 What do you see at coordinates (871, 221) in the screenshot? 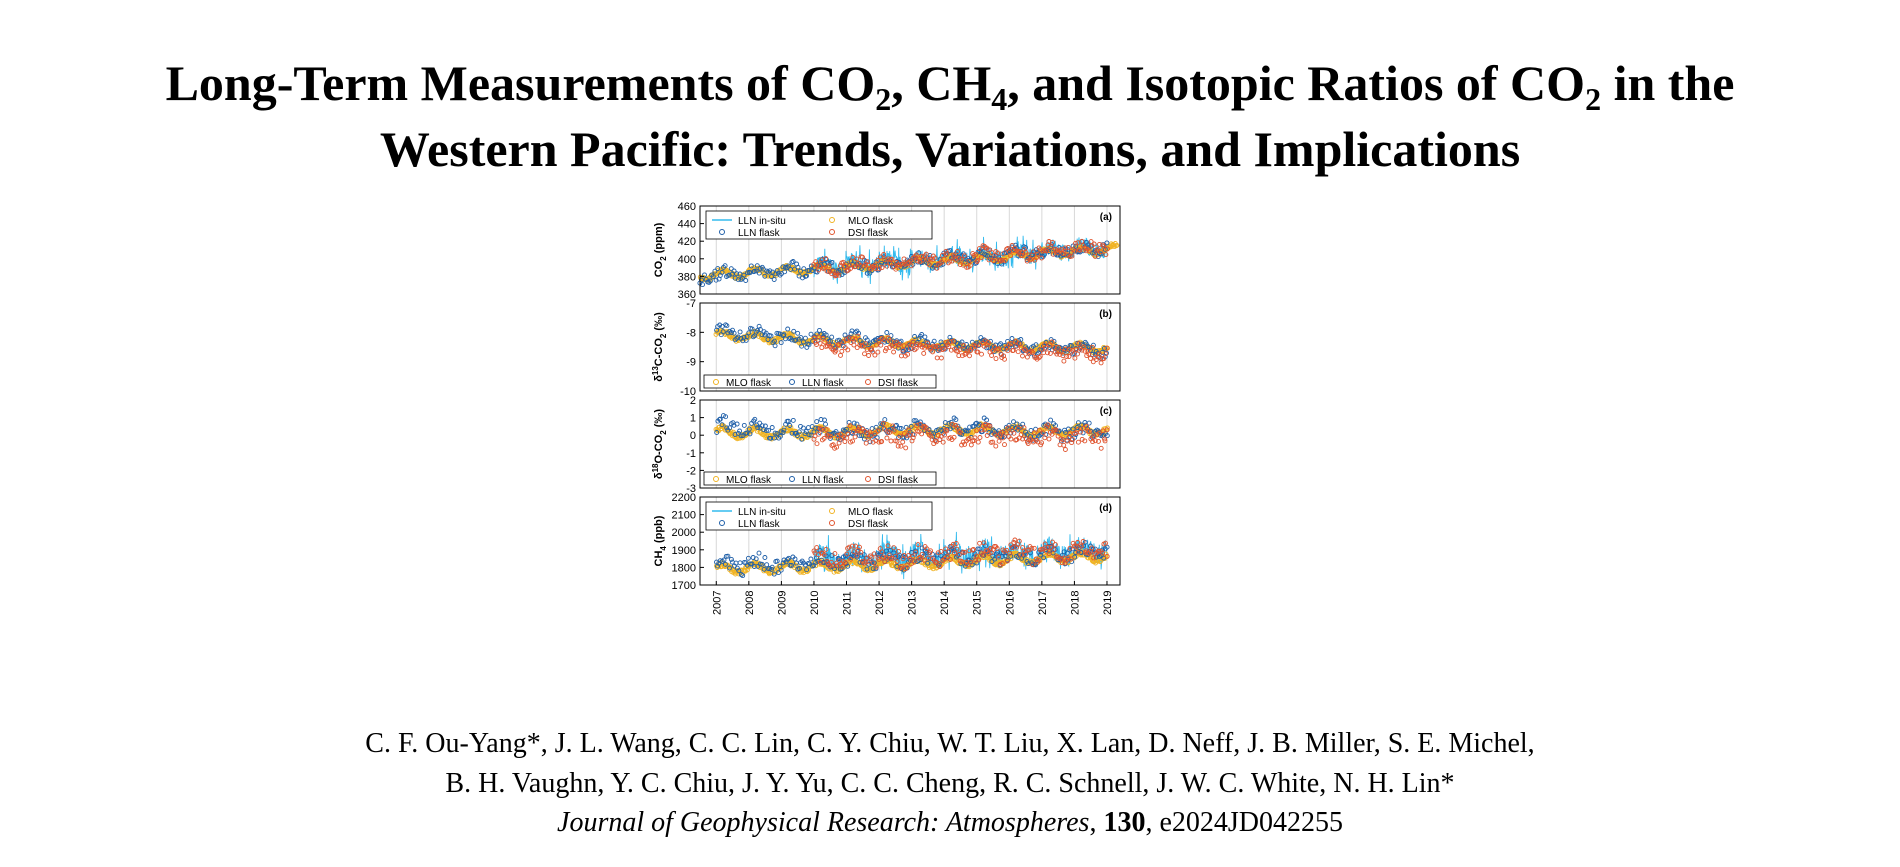
I see `legend-label: MLO flask` at bounding box center [871, 221].